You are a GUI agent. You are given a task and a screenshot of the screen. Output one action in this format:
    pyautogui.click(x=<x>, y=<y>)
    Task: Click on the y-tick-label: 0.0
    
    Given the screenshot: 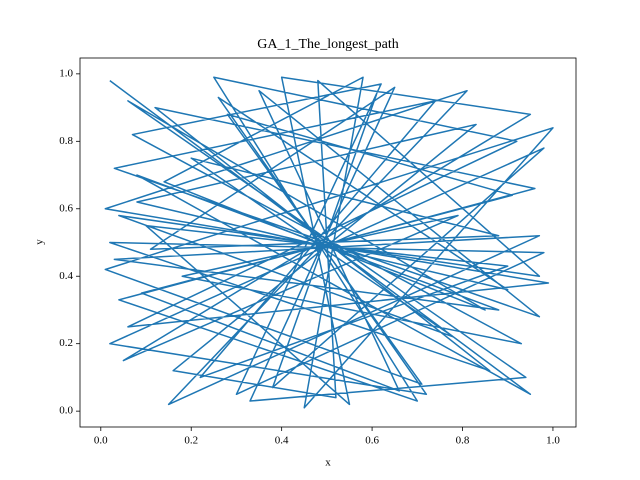 What is the action you would take?
    pyautogui.click(x=66, y=411)
    